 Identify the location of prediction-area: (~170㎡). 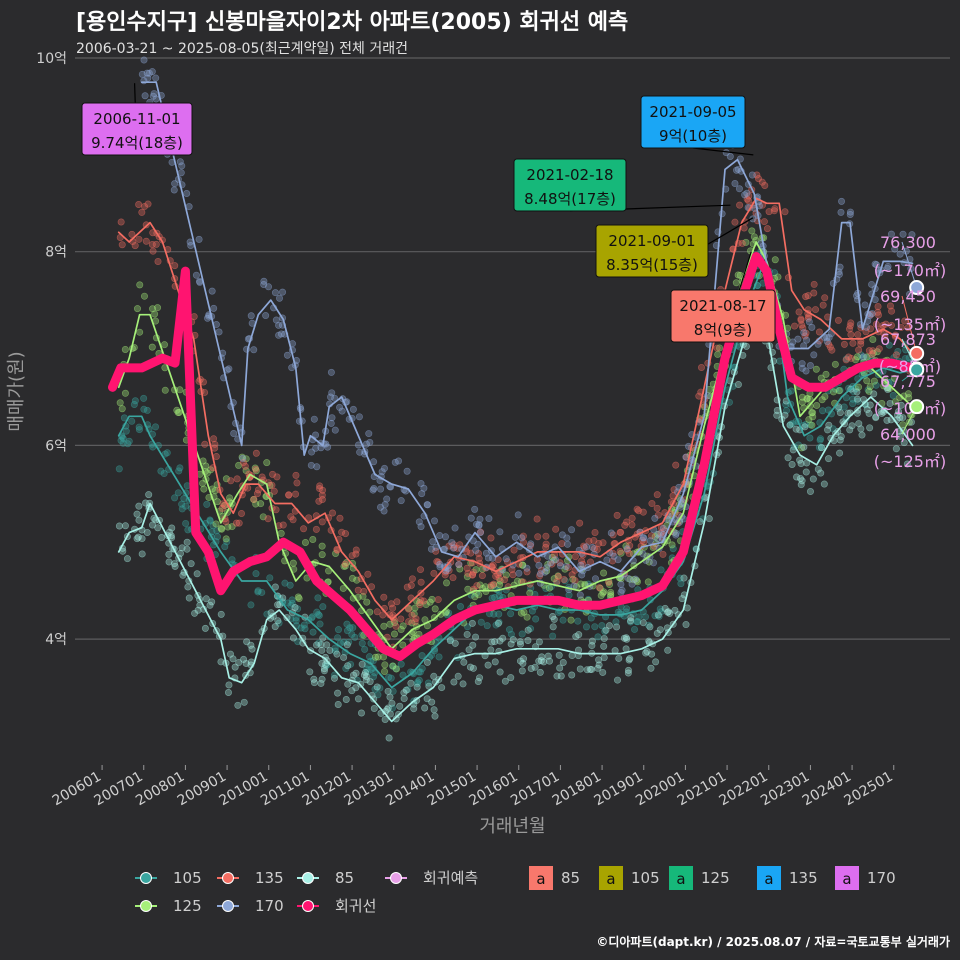
(910, 270).